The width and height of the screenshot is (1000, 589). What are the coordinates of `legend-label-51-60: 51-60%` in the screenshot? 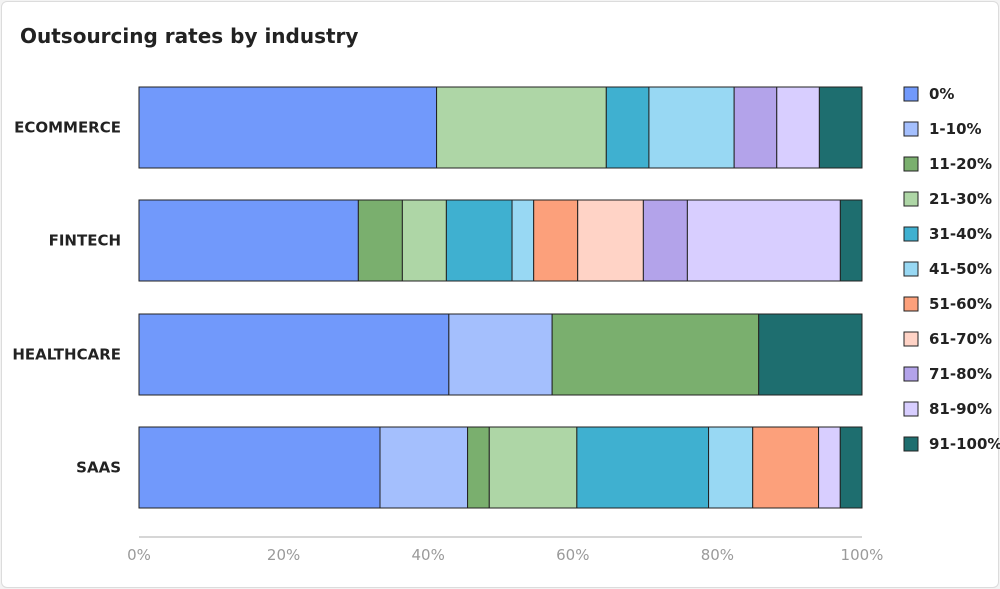 It's located at (960, 304).